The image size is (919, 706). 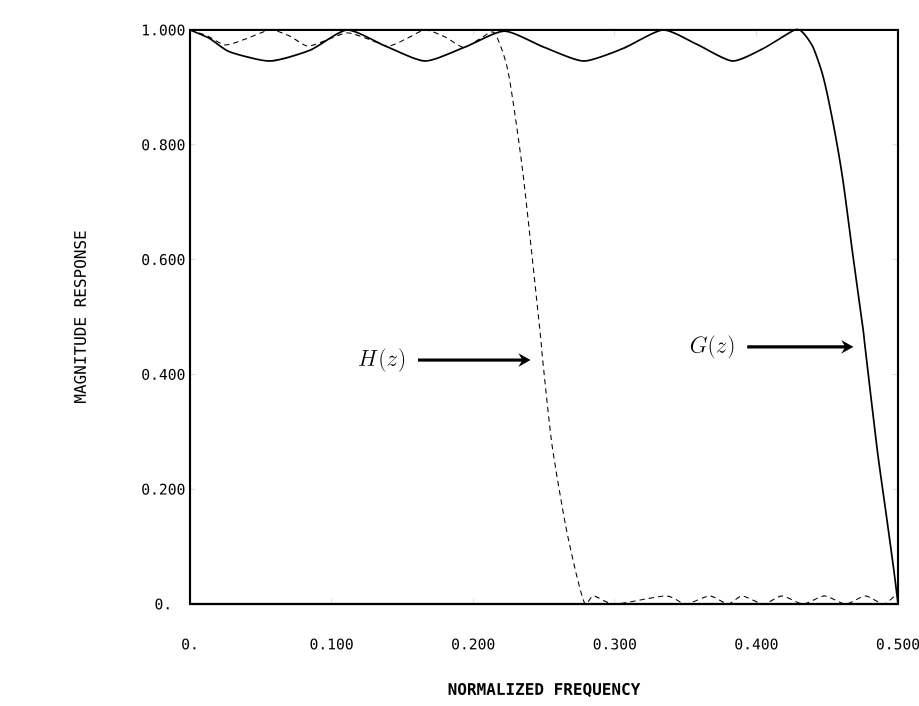 I want to click on y-tick-label: 0.600, so click(x=163, y=260).